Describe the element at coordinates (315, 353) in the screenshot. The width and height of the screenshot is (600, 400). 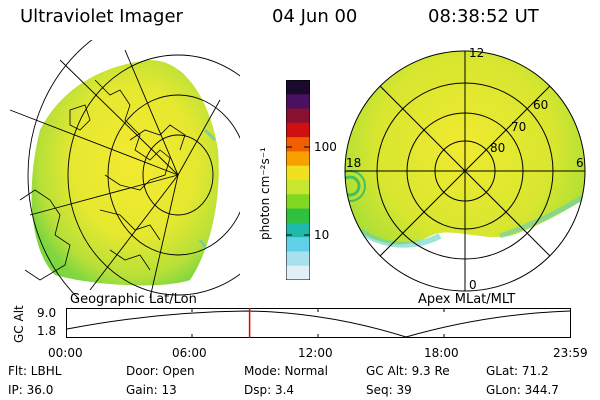
I see `timeline-xtick-1200: 12:00` at that location.